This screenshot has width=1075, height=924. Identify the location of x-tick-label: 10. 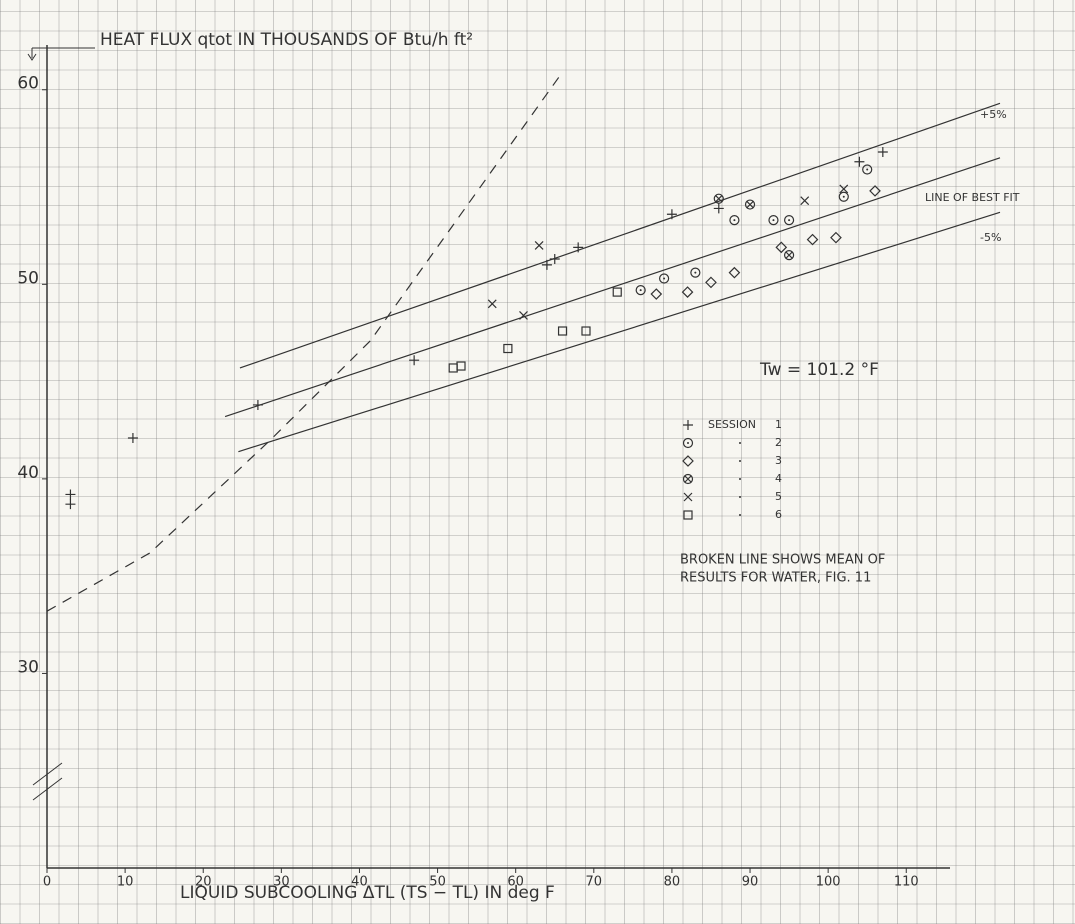
(125, 882).